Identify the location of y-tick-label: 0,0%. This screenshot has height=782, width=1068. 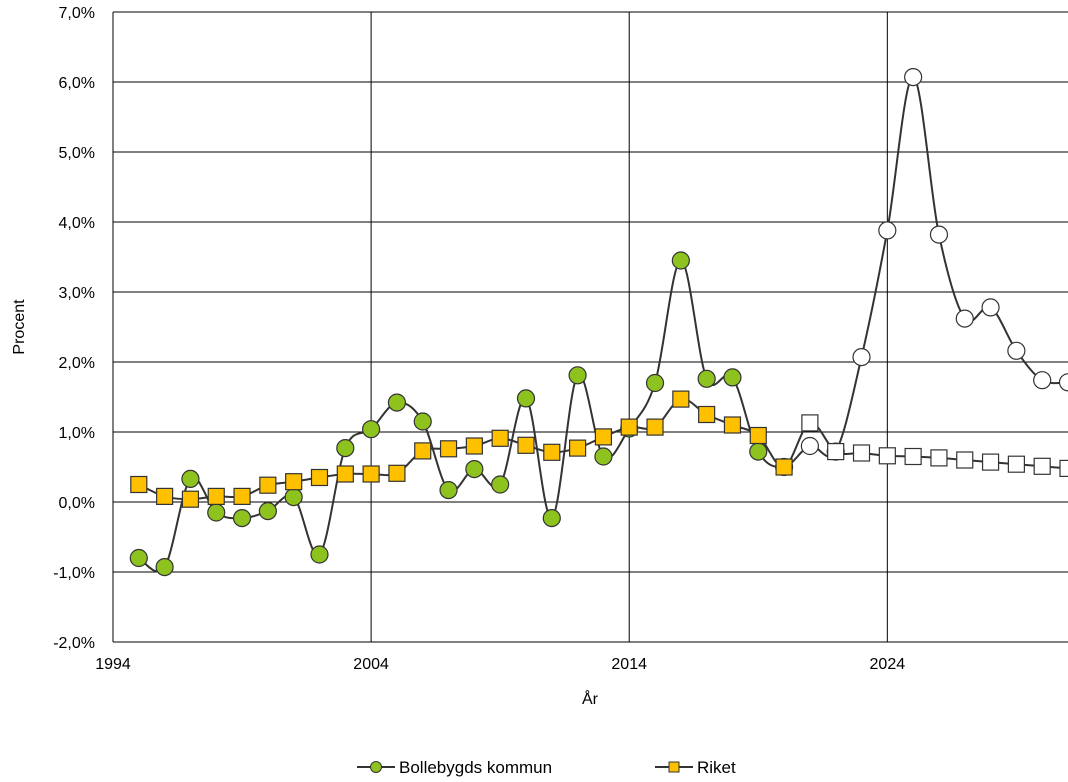
(77, 503).